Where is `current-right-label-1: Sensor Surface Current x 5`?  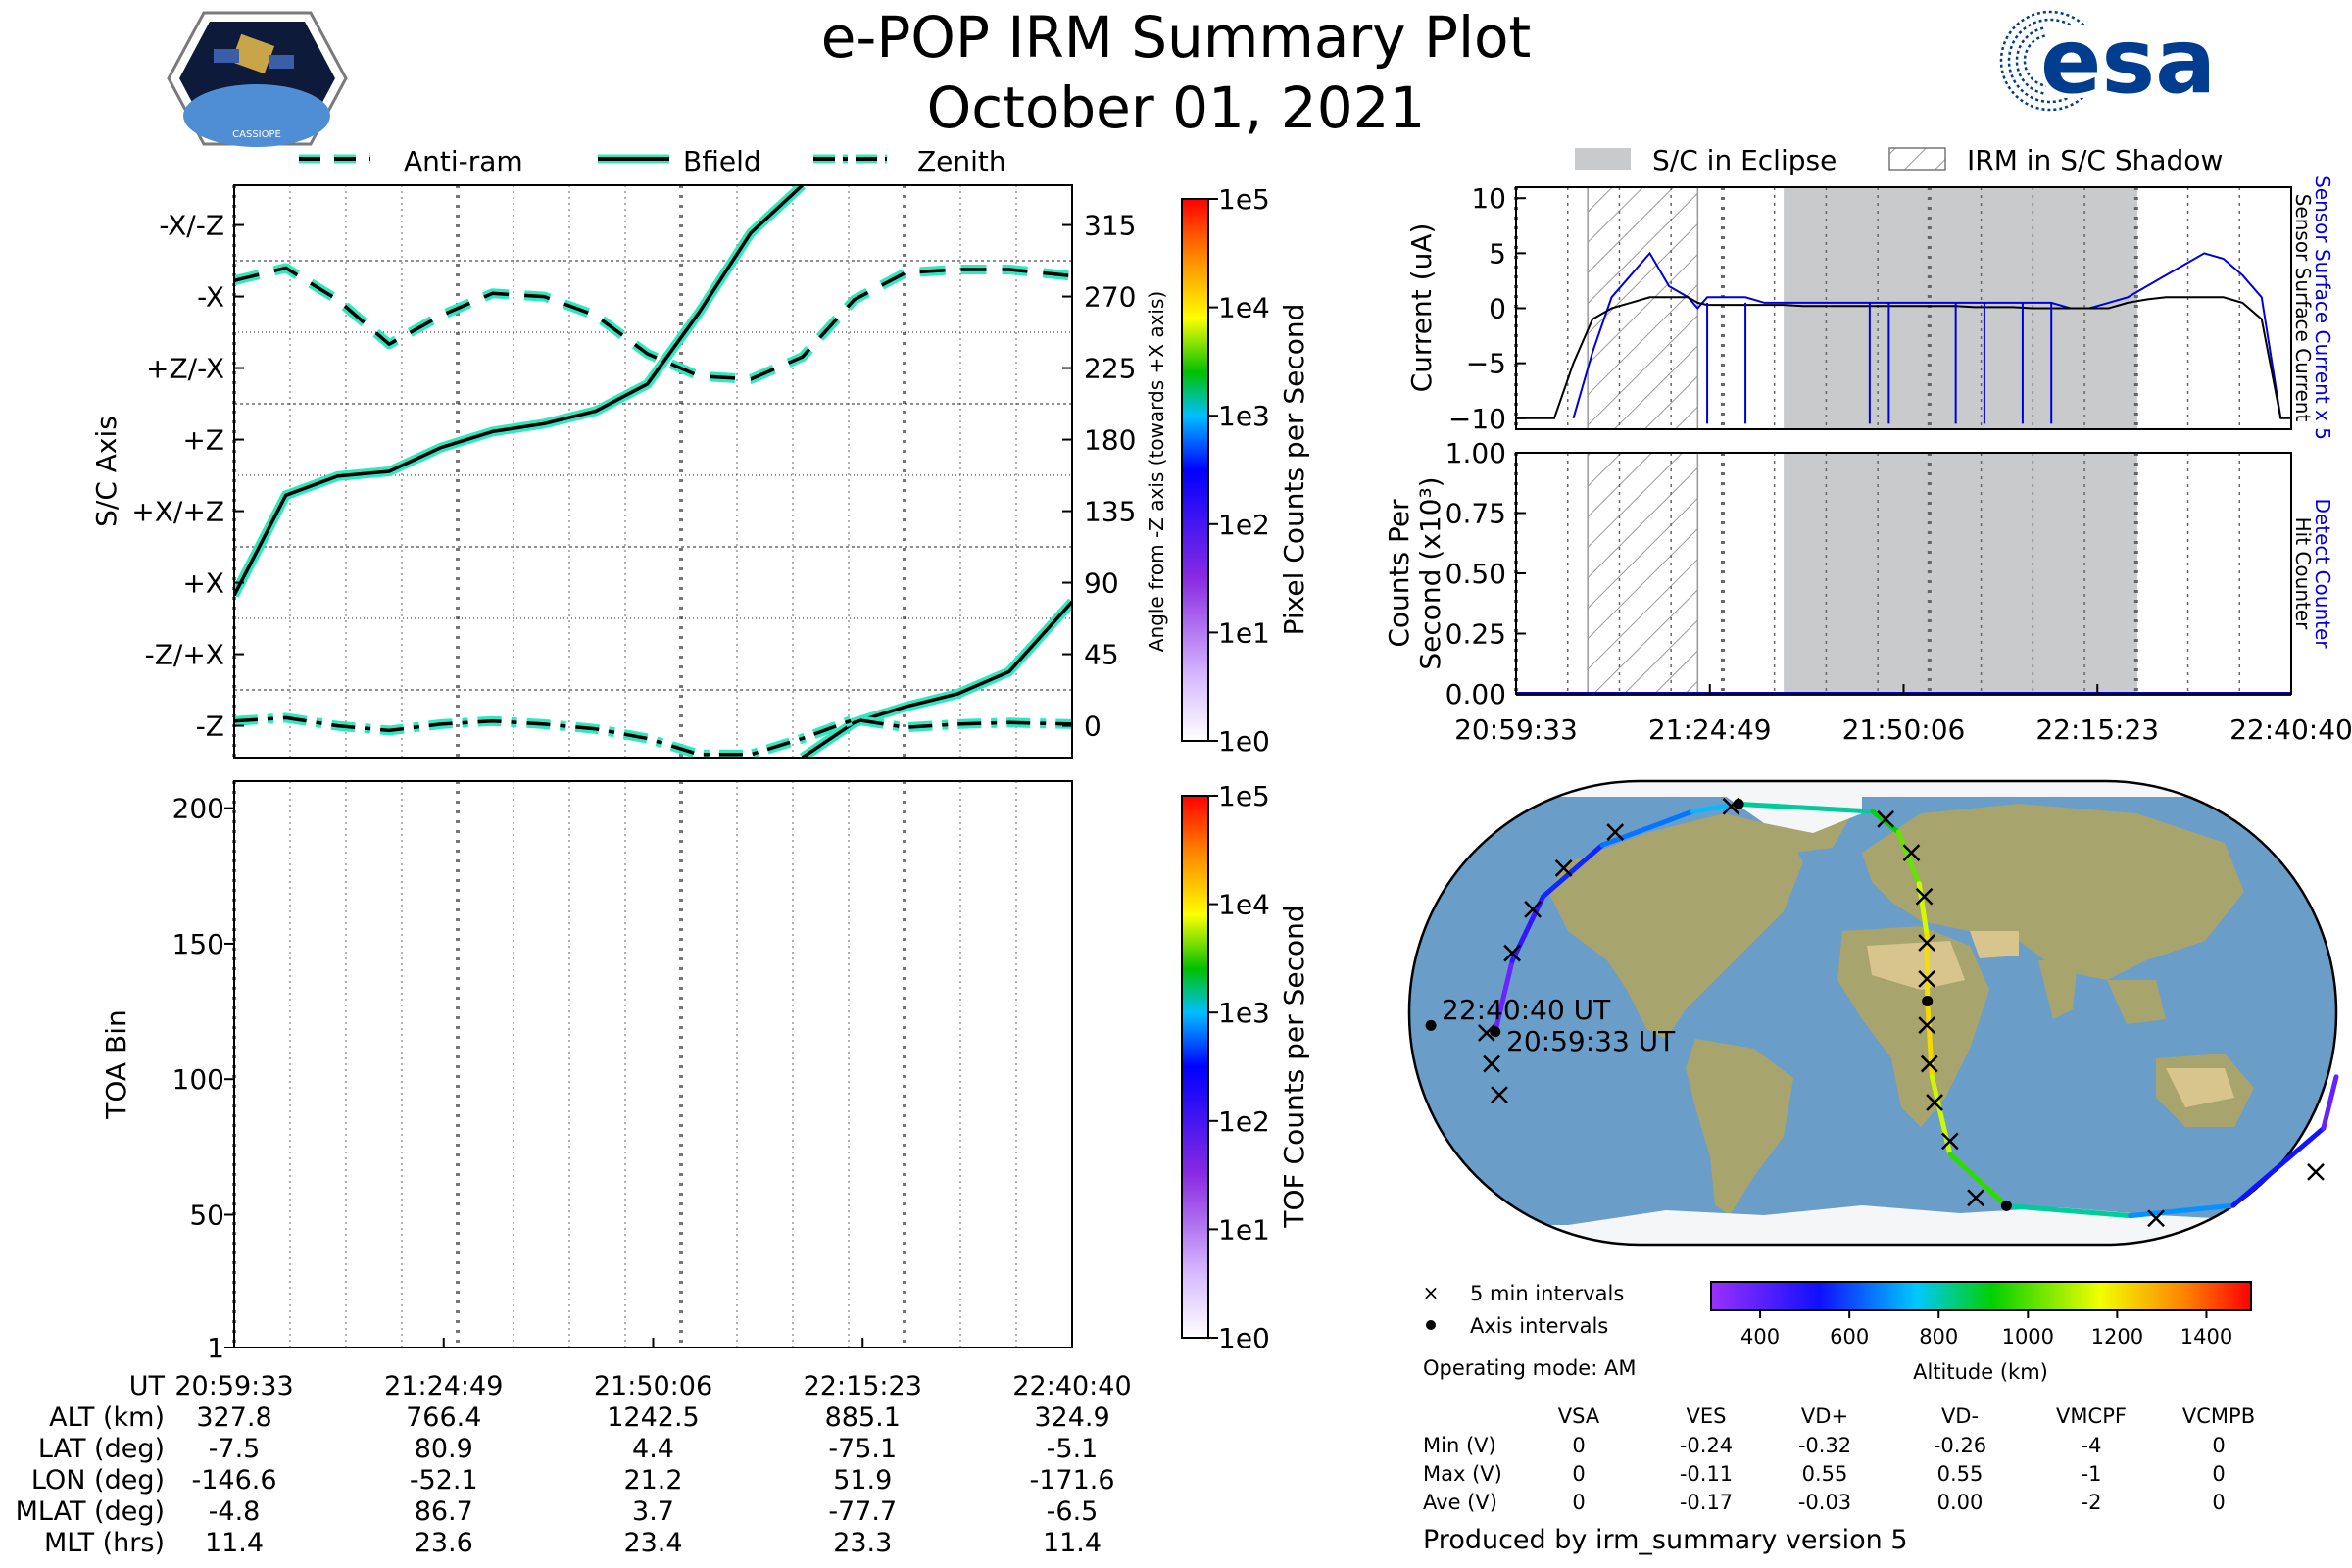 current-right-label-1: Sensor Surface Current x 5 is located at coordinates (2322, 307).